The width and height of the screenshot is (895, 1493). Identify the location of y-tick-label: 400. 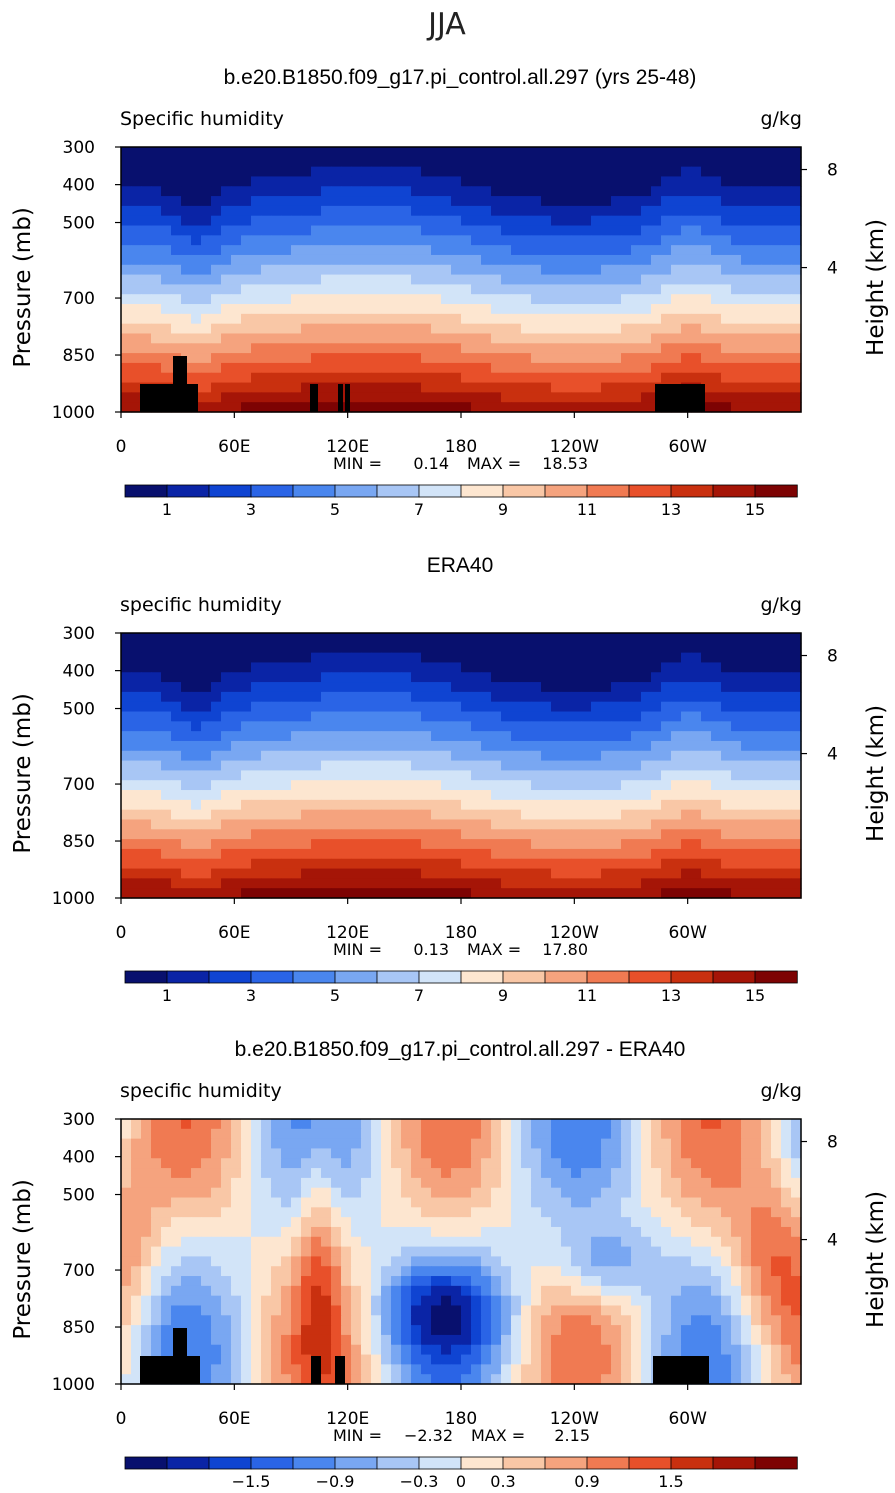
(79, 672).